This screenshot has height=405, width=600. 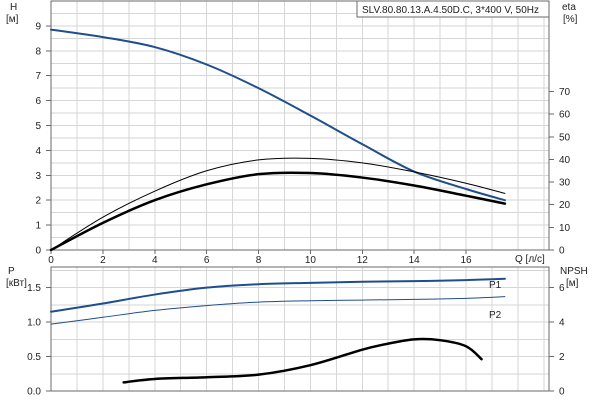 I want to click on tick-label-h: 6, so click(x=38, y=101).